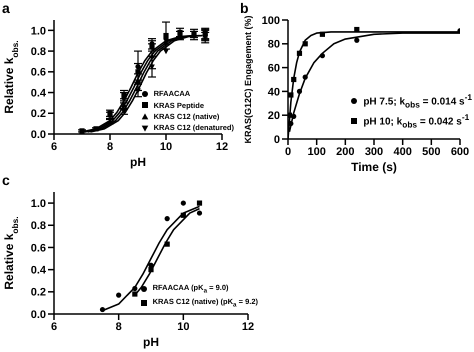  What do you see at coordinates (248, 79) in the screenshot?
I see `y-axis-title: KRAS(G12C) Engagement (%)` at bounding box center [248, 79].